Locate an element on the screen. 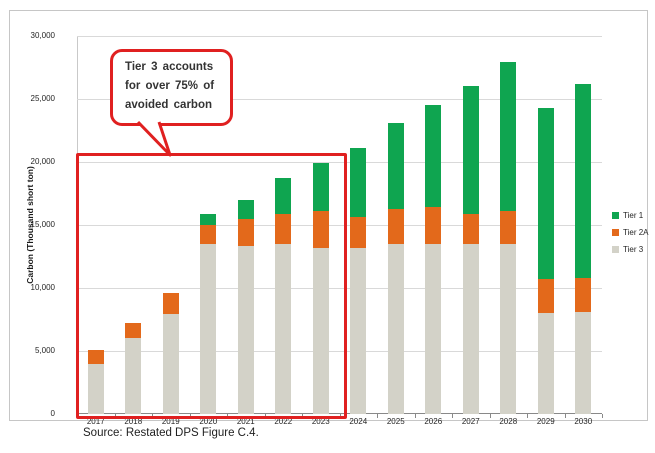 The height and width of the screenshot is (453, 655). x-tick-label-2019: 2019 is located at coordinates (170, 421).